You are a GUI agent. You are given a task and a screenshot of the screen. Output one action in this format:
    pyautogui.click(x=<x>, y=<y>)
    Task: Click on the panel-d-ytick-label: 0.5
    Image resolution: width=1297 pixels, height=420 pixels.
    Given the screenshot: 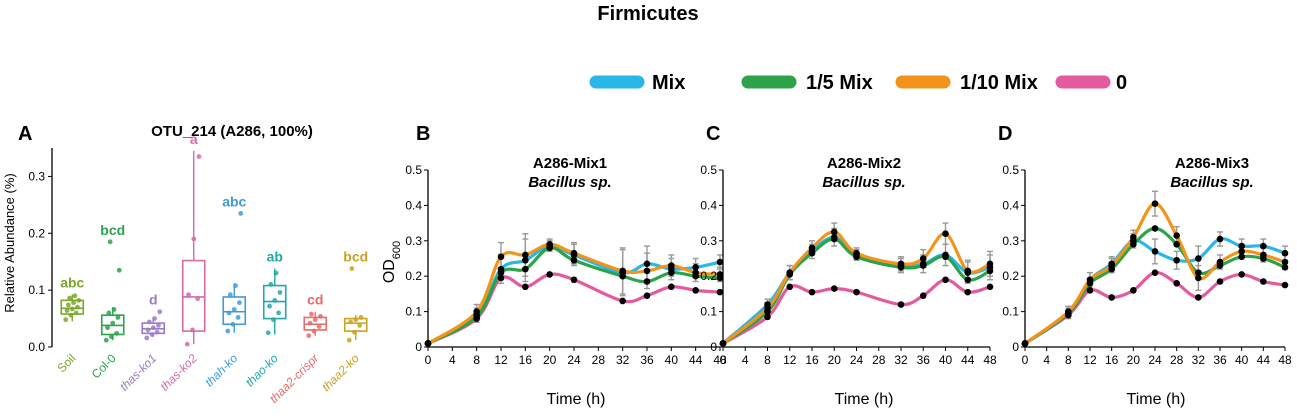 What is the action you would take?
    pyautogui.click(x=1010, y=170)
    